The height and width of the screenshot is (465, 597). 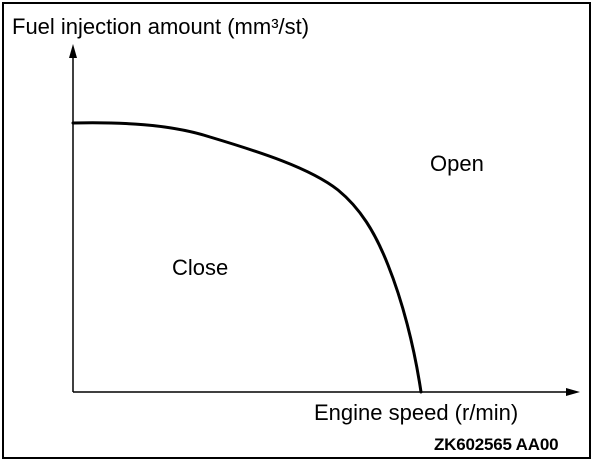 What do you see at coordinates (416, 412) in the screenshot?
I see `x-axis-label: Engine speed (r/min)` at bounding box center [416, 412].